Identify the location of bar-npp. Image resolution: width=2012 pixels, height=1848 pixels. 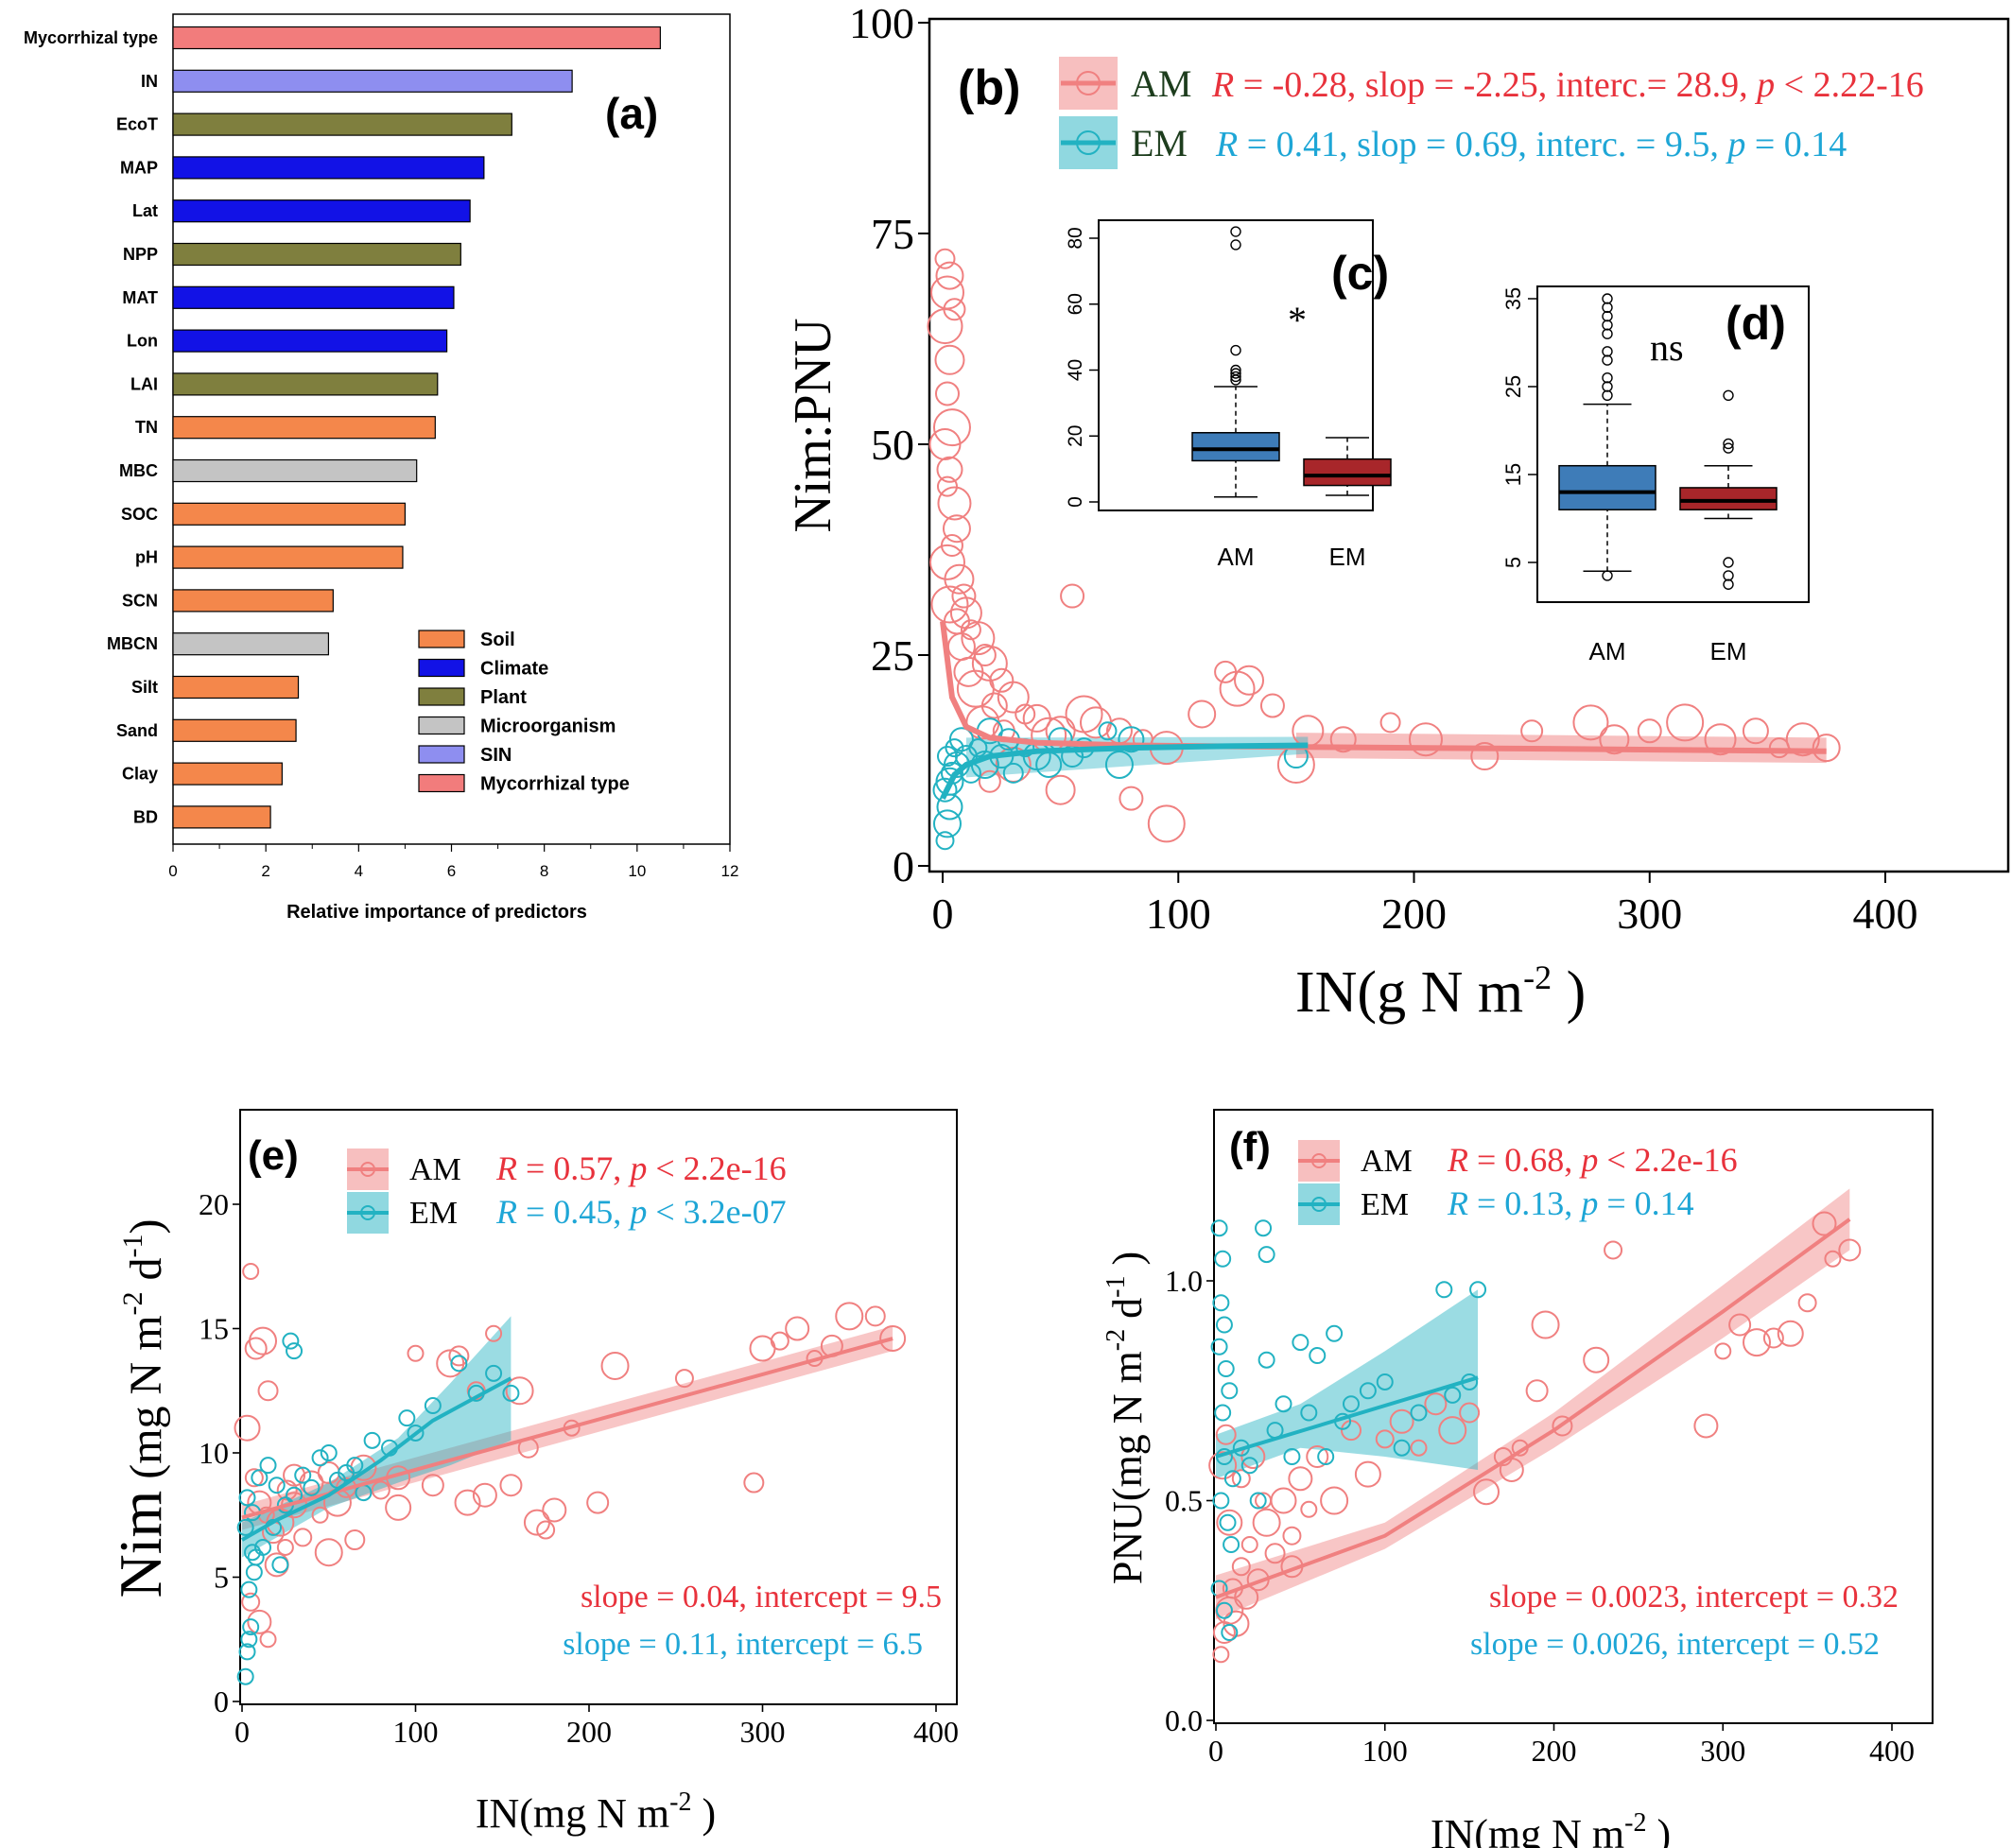
(316, 254).